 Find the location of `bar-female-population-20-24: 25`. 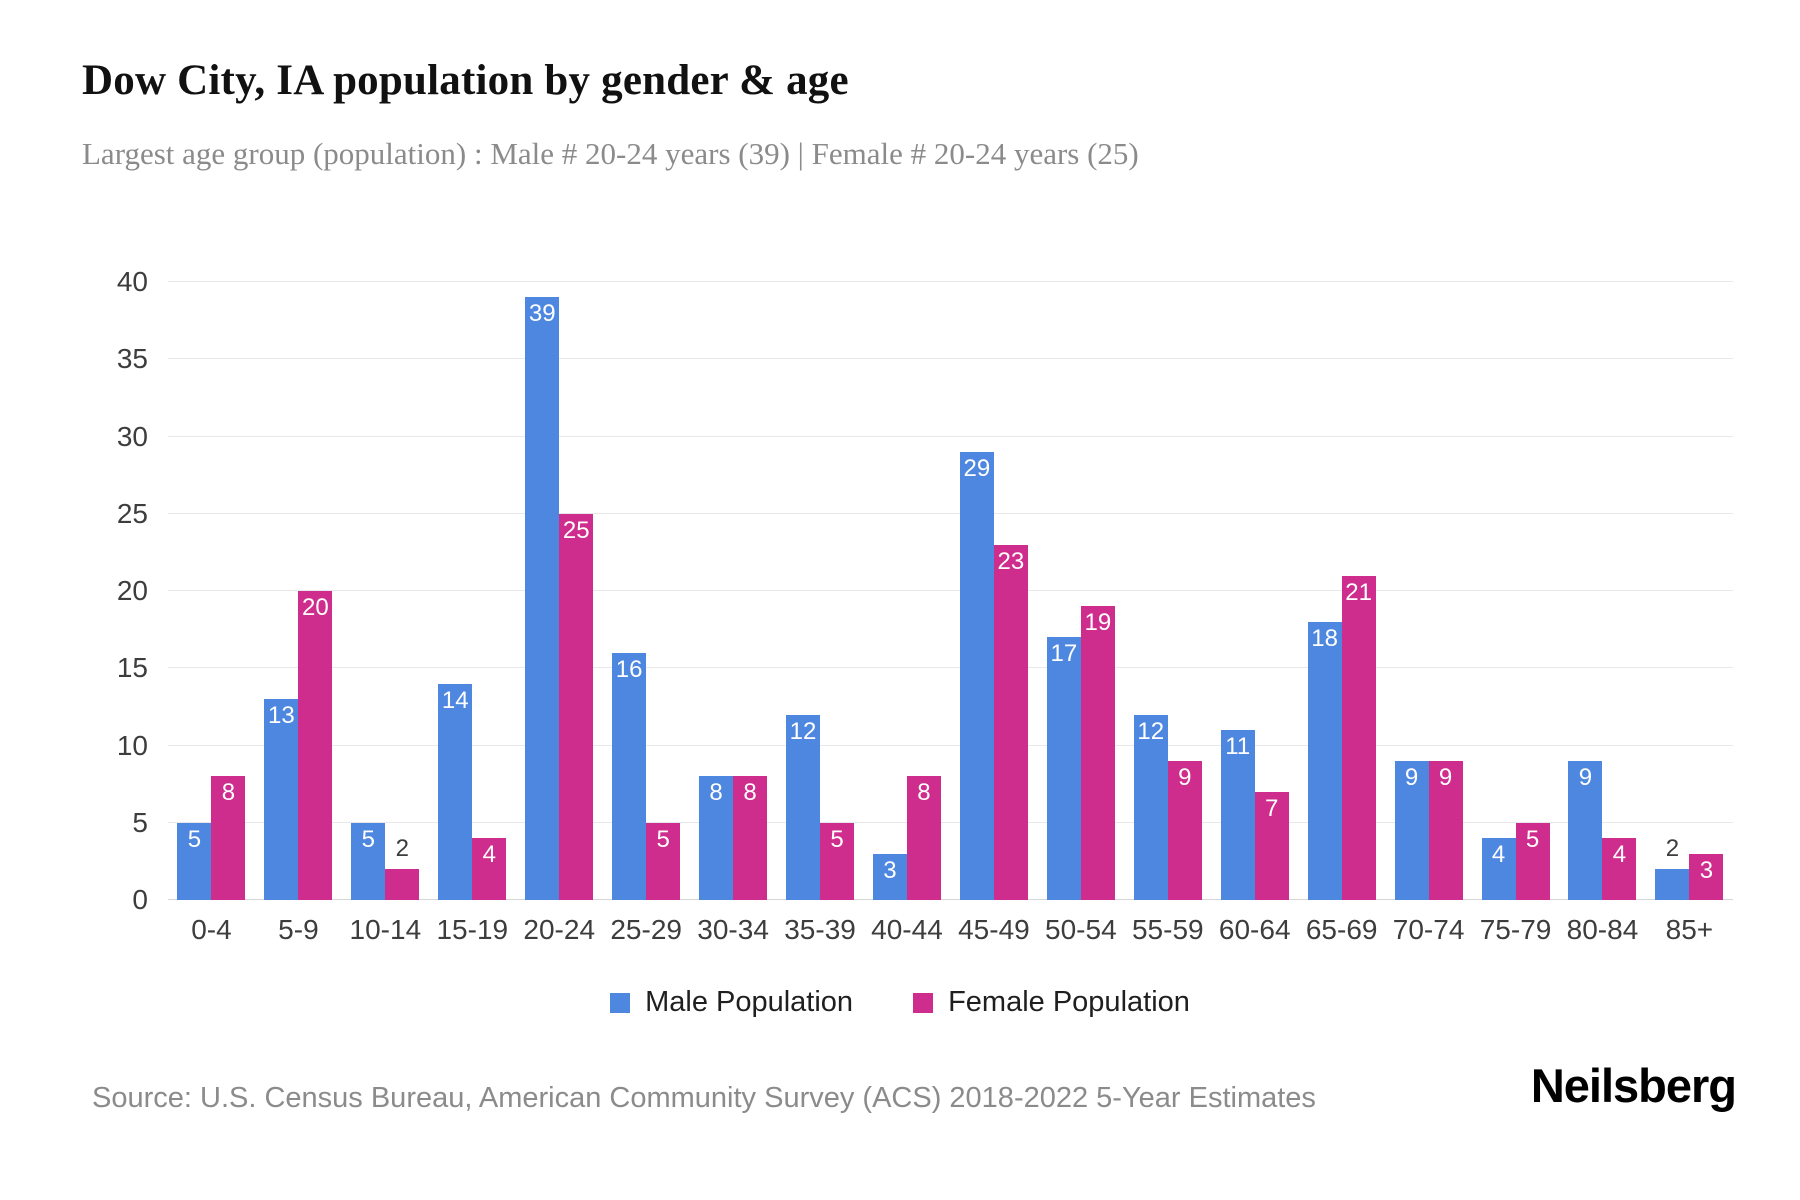

bar-female-population-20-24: 25 is located at coordinates (576, 706).